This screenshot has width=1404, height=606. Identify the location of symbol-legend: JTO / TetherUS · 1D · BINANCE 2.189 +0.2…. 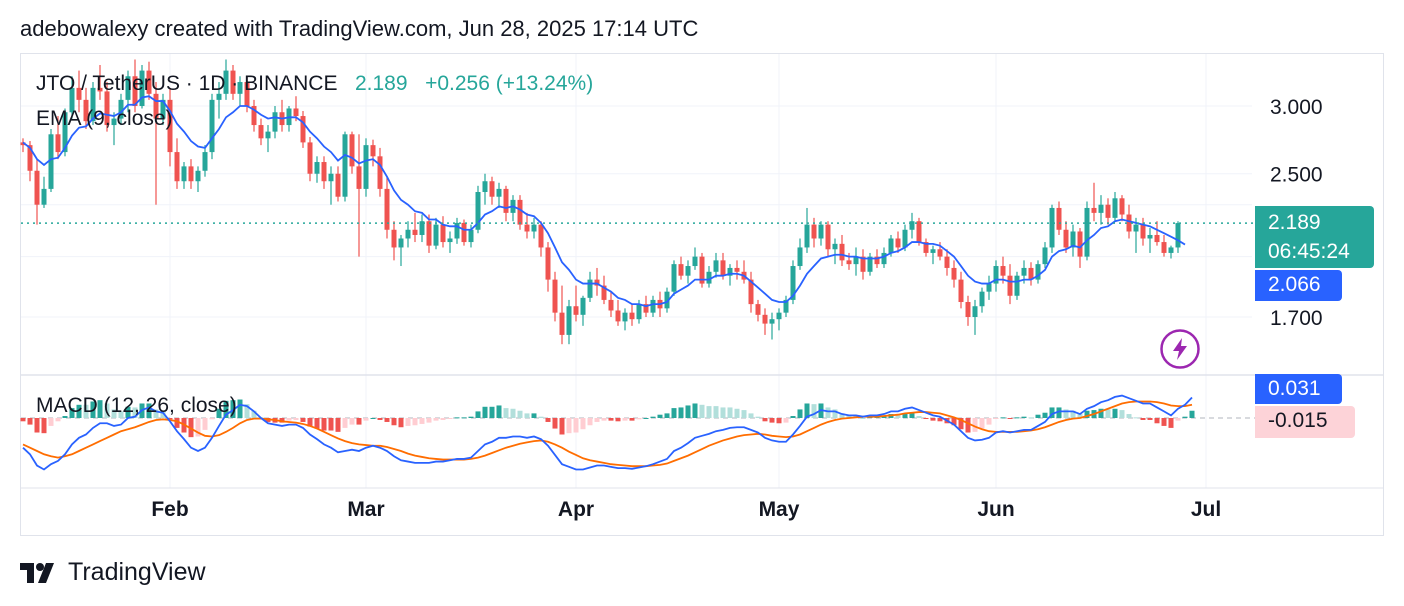
(314, 84).